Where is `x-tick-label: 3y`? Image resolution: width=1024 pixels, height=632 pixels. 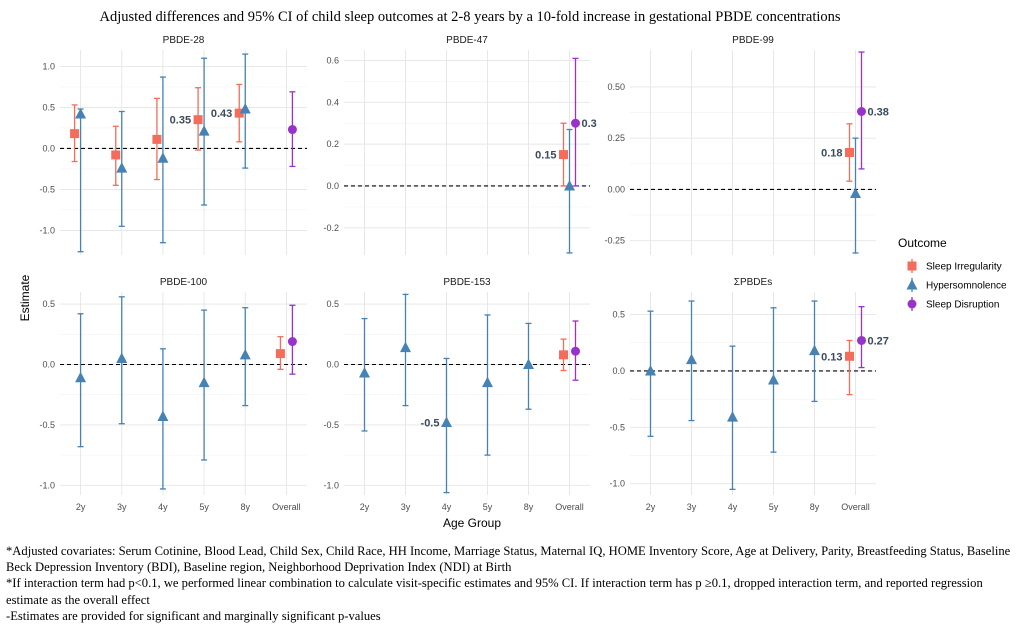 x-tick-label: 3y is located at coordinates (692, 507).